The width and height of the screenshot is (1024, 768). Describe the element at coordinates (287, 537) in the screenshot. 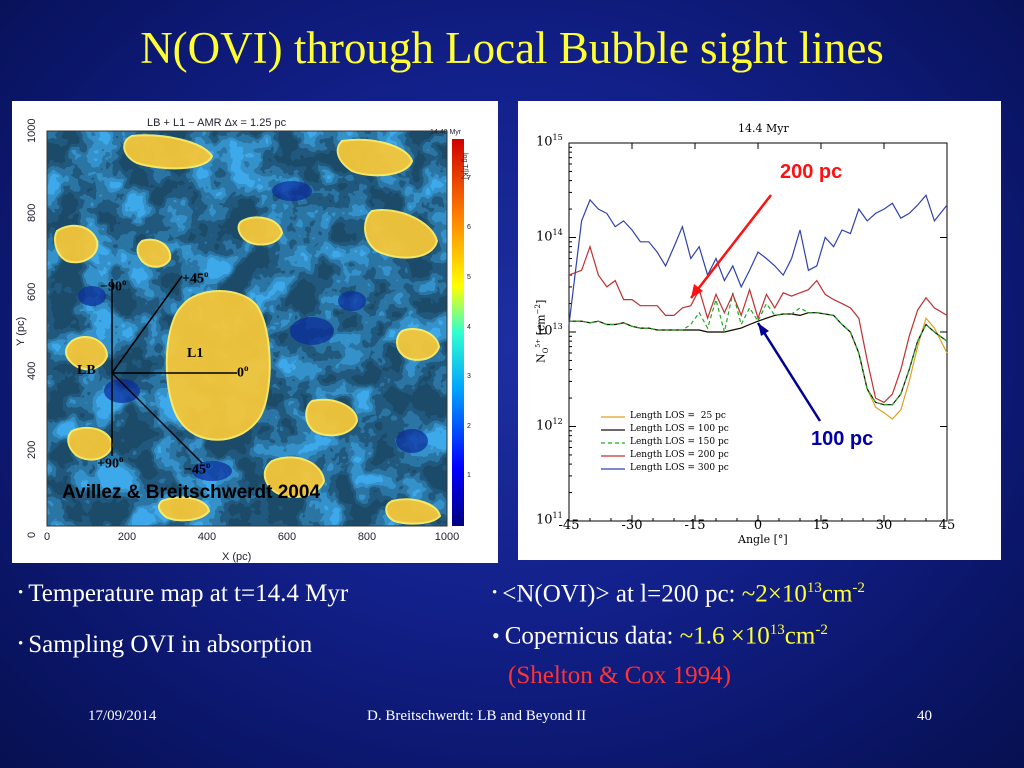

I see `map-x-tick: 600` at that location.